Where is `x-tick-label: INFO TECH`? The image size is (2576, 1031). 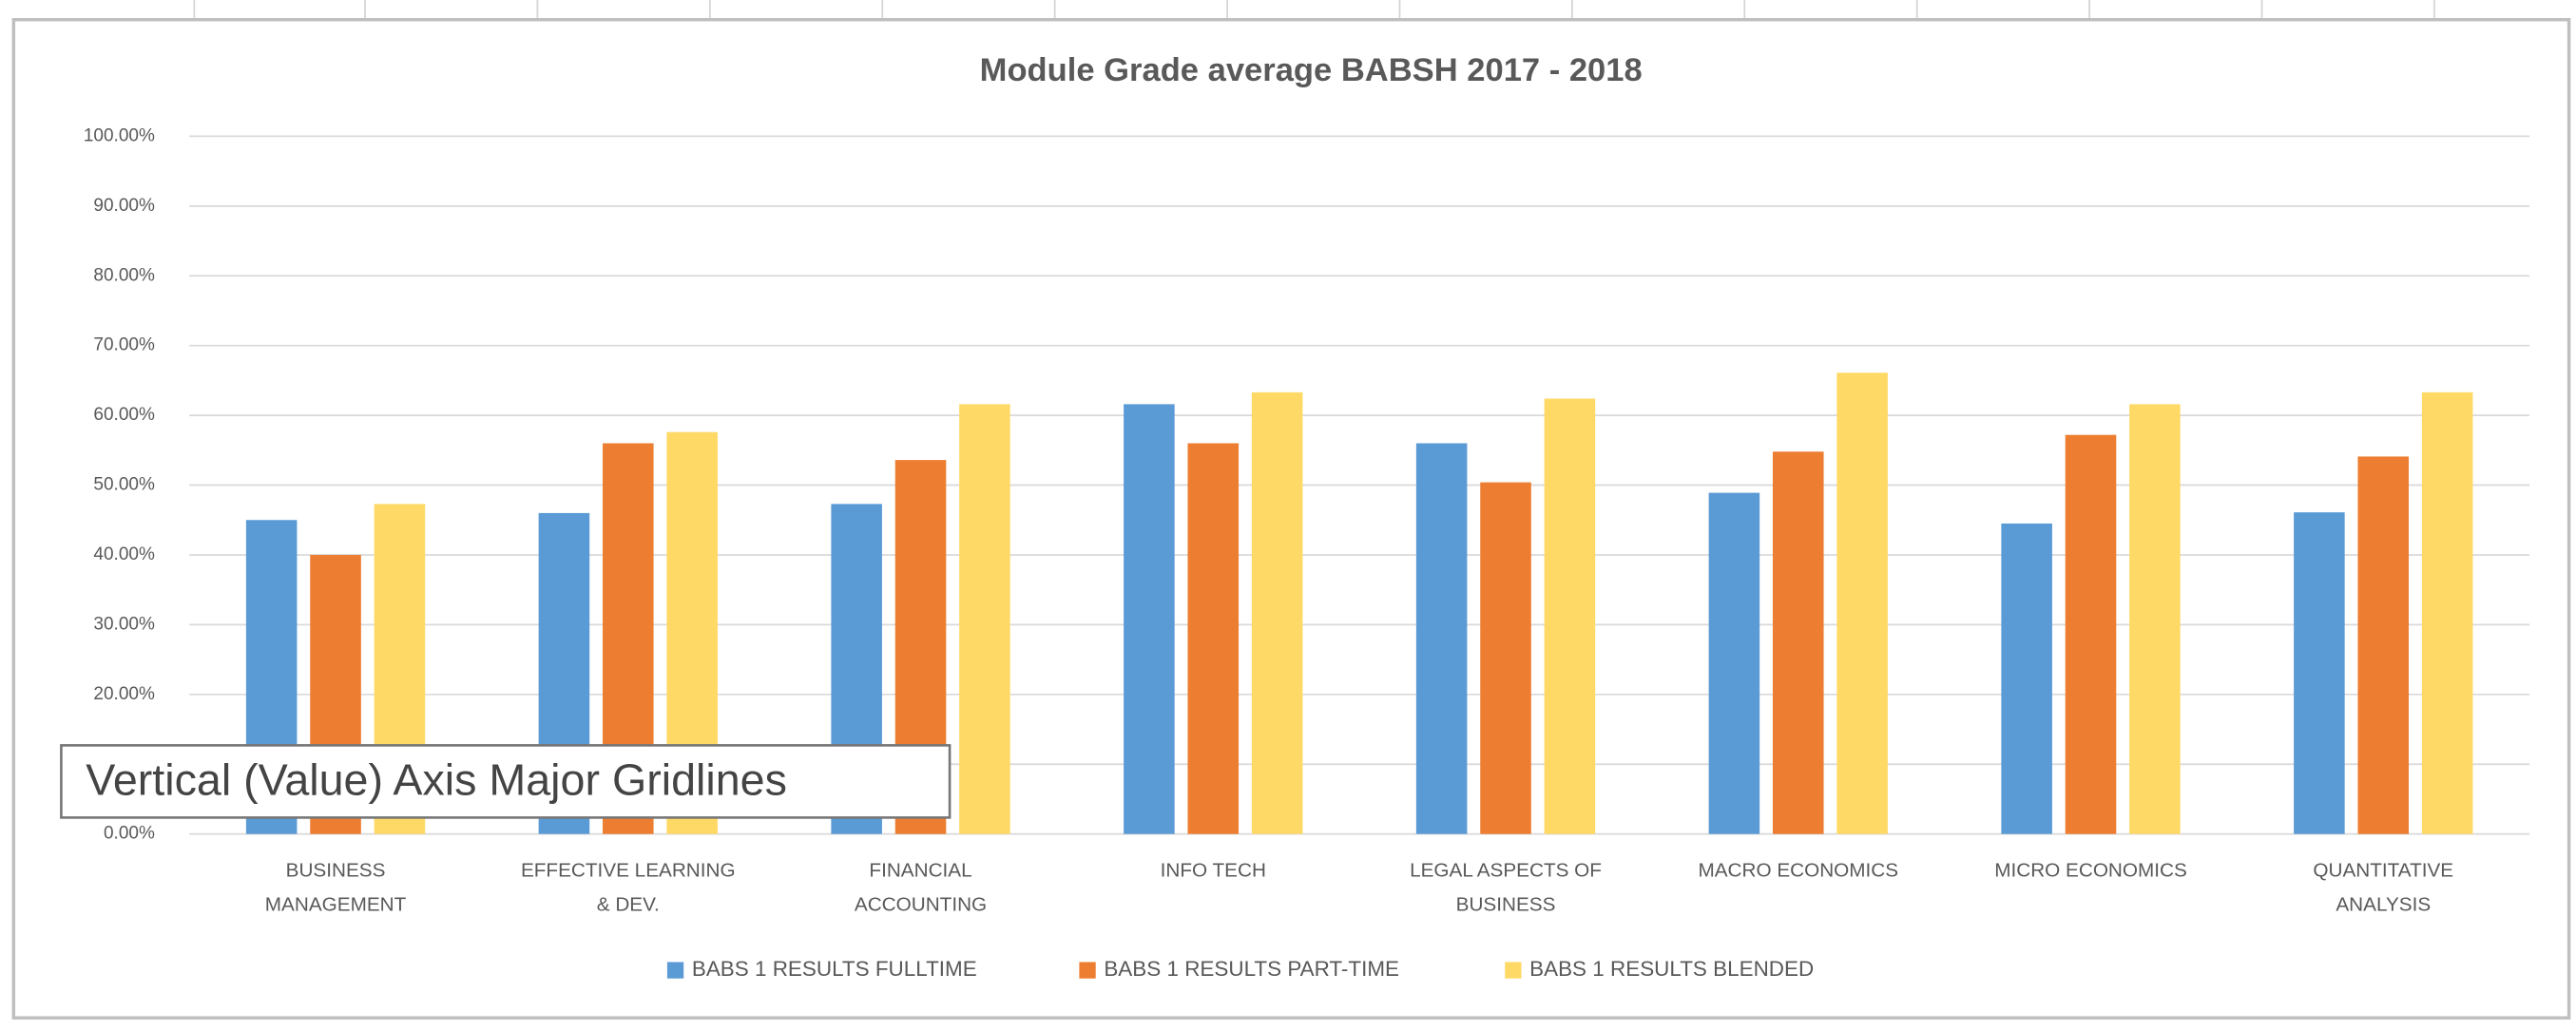 x-tick-label: INFO TECH is located at coordinates (1213, 871).